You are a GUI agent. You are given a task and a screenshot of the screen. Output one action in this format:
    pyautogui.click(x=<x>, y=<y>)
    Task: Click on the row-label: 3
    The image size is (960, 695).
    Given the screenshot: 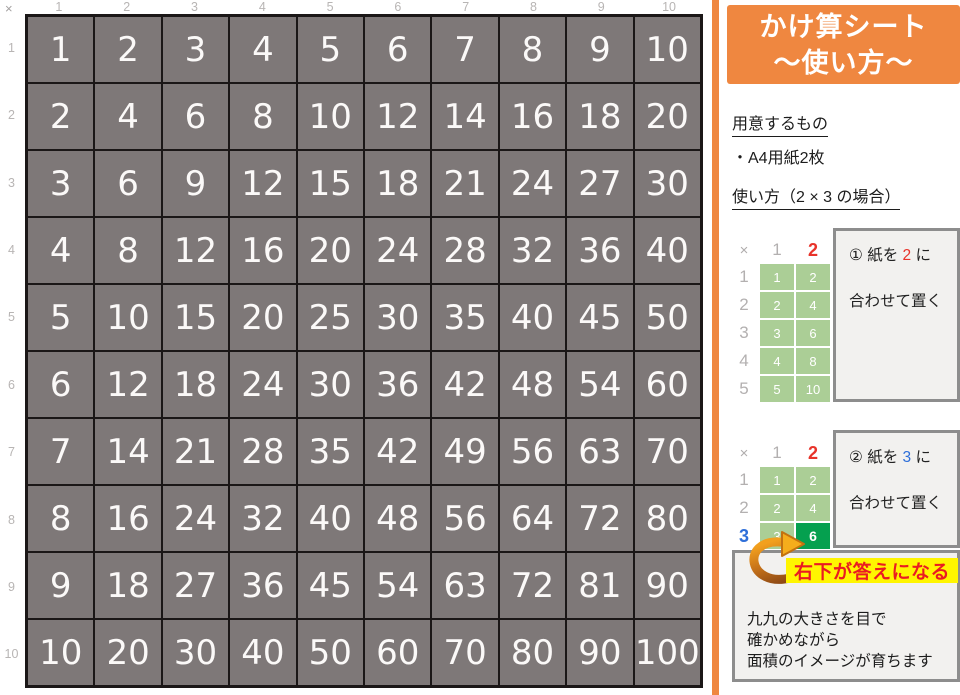 What is the action you would take?
    pyautogui.click(x=11, y=182)
    